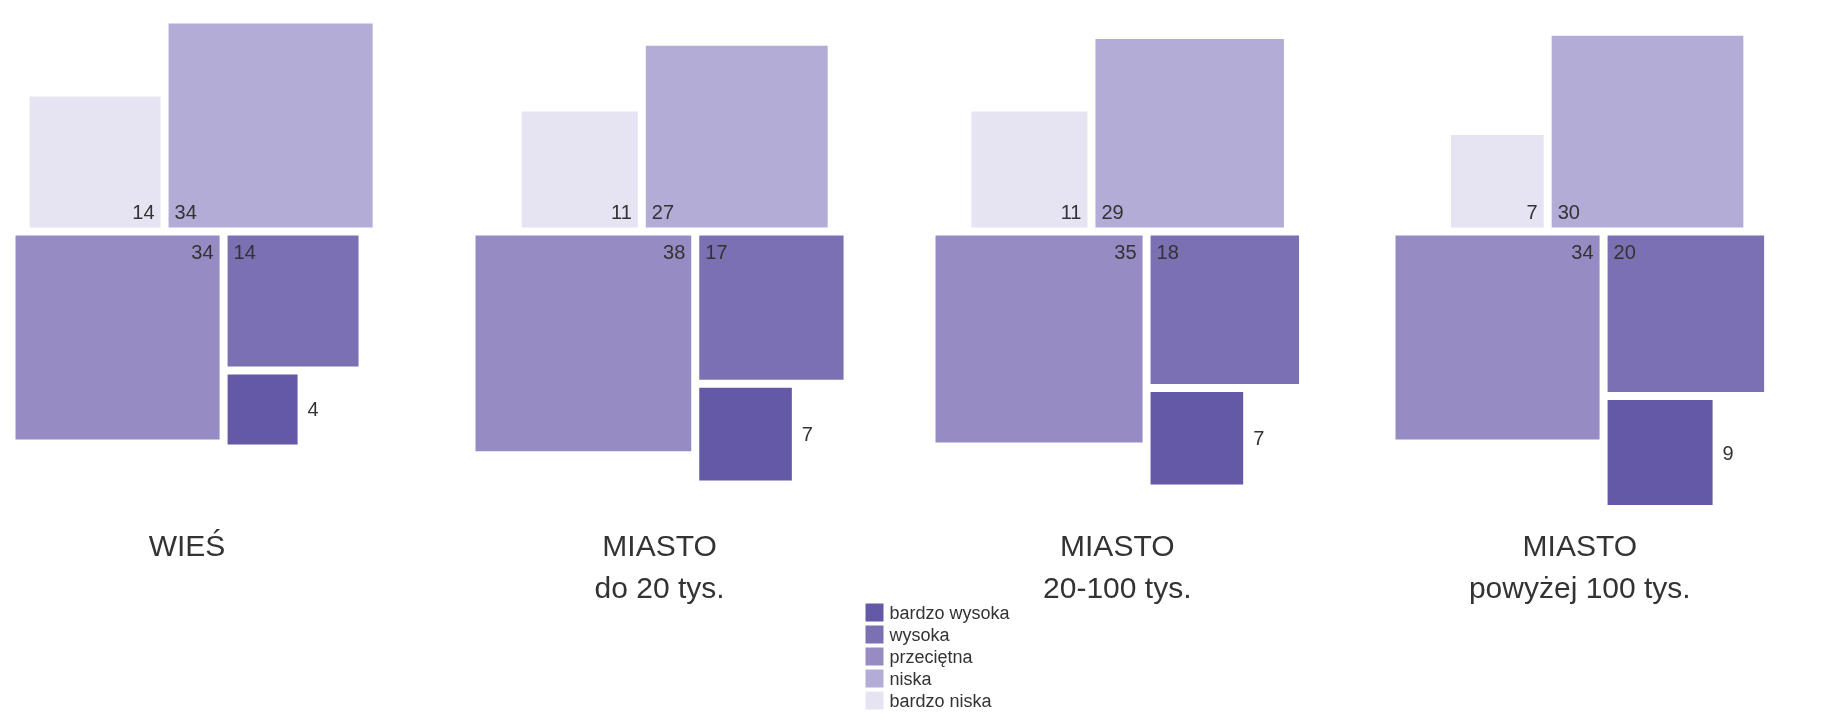 The image size is (1843, 721). I want to click on data-label: 30, so click(1568, 211).